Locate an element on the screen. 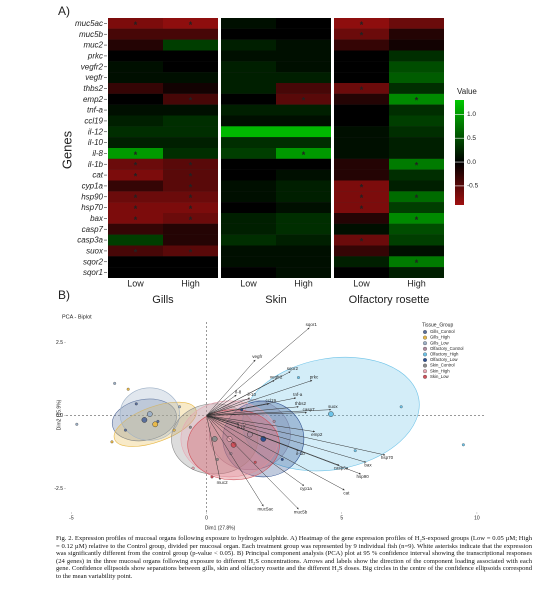 The height and width of the screenshot is (599, 545). gene-label: cyp1a is located at coordinates (93, 186).